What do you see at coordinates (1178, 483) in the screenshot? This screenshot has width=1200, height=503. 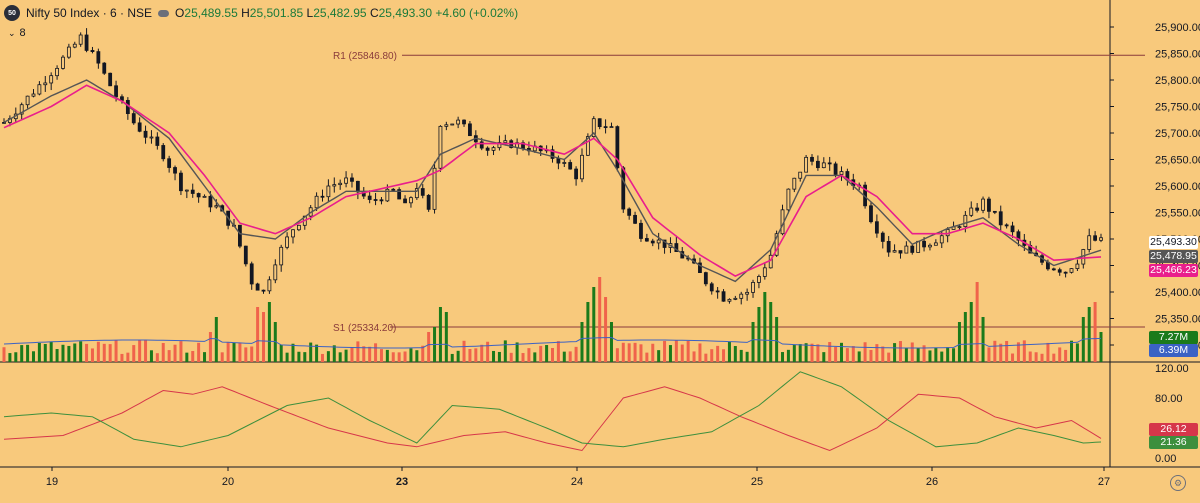 I see `settings-gear-icon: ⚙` at bounding box center [1178, 483].